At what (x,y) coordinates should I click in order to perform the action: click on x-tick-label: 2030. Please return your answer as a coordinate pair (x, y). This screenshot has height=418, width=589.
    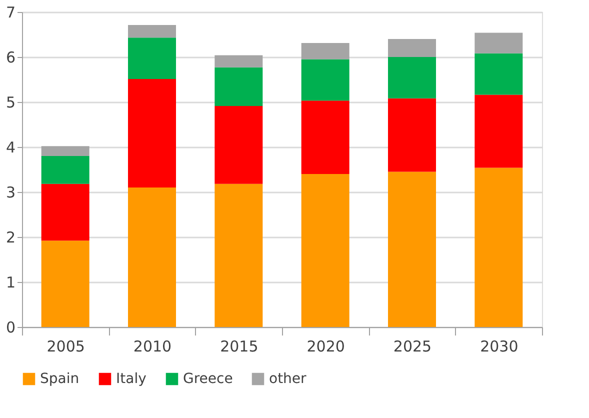
    Looking at the image, I should click on (499, 347).